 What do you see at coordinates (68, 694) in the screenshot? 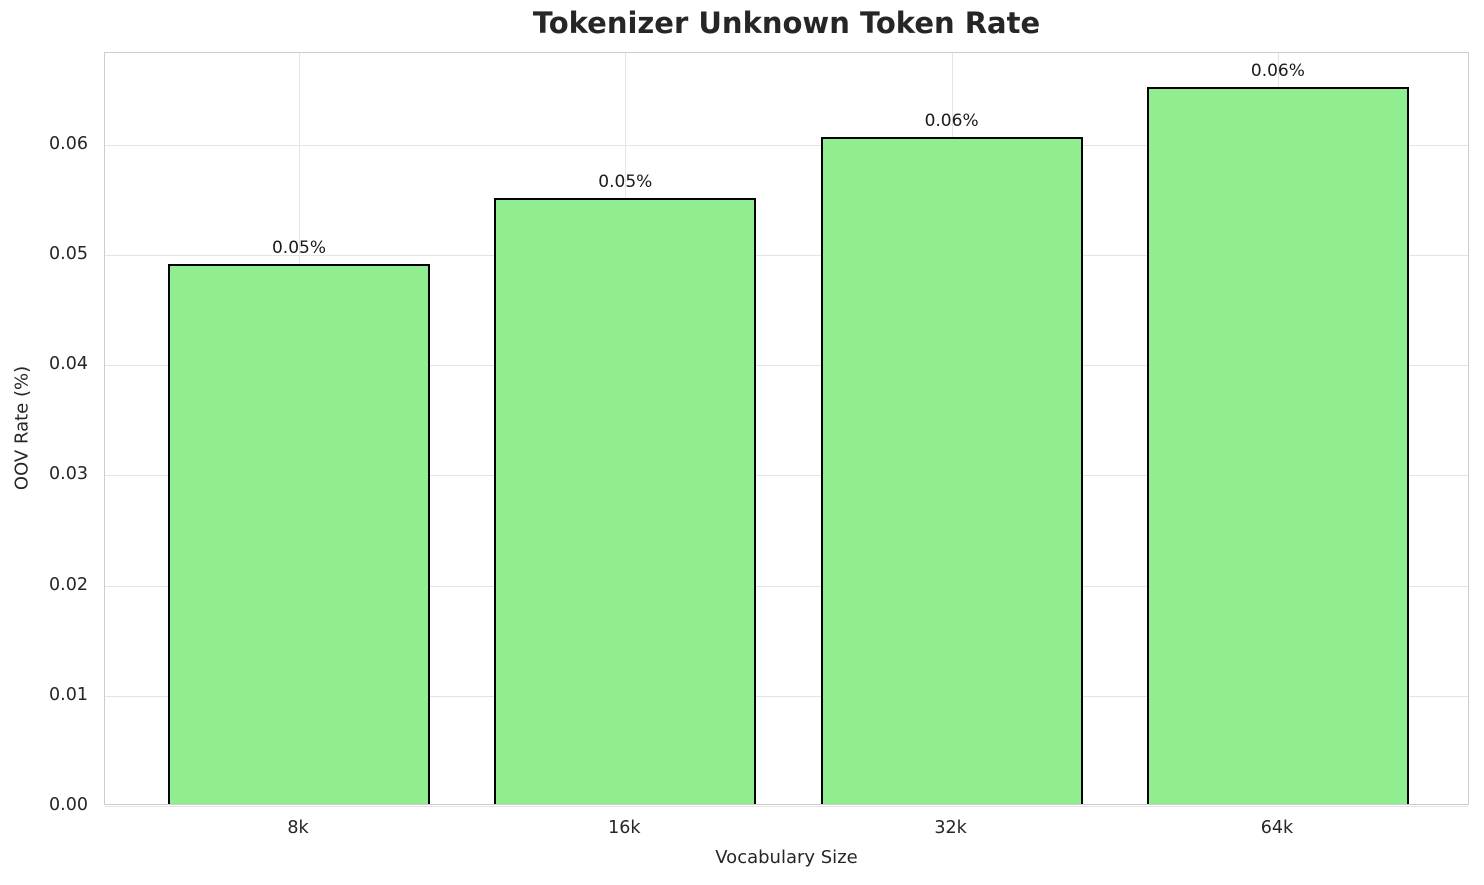
I see `y-tick-label: 0.01` at bounding box center [68, 694].